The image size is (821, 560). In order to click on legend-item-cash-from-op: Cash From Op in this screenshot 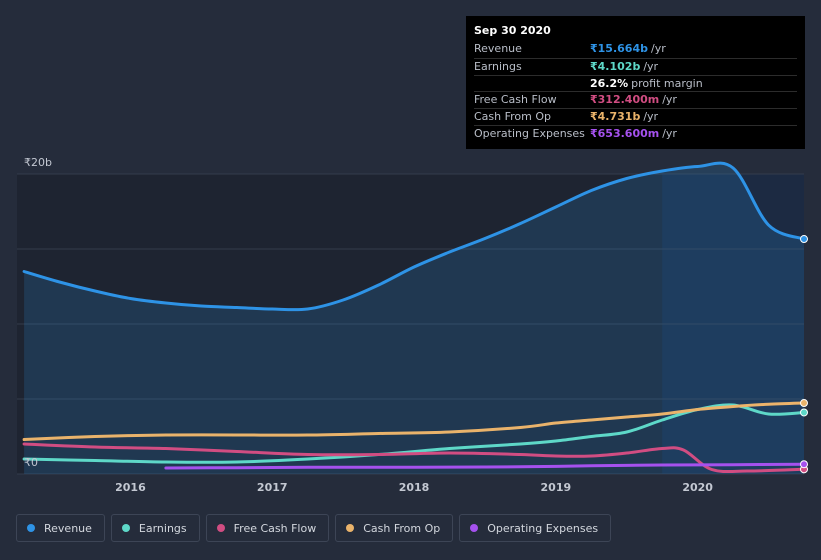, I will do `click(394, 528)`.